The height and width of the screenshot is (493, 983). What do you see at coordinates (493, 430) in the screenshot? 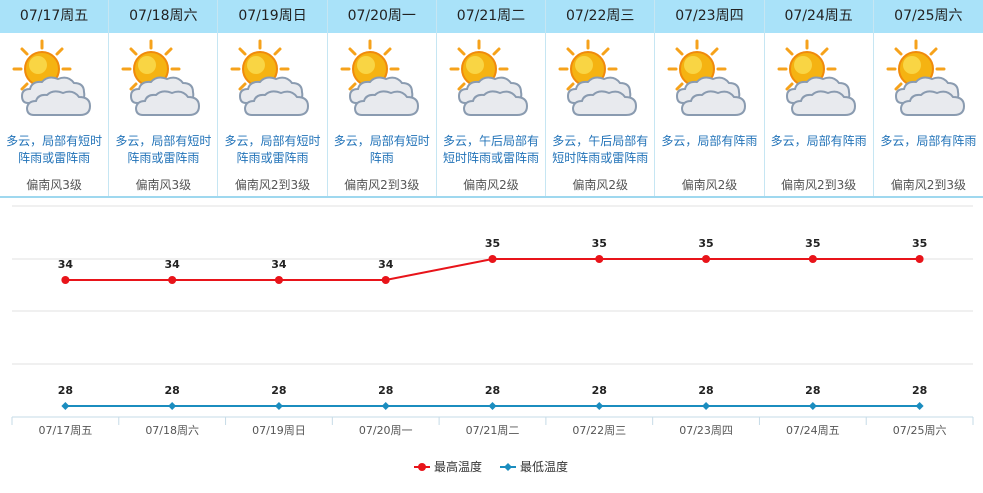
I see `x-tick-label: 07/21周二` at bounding box center [493, 430].